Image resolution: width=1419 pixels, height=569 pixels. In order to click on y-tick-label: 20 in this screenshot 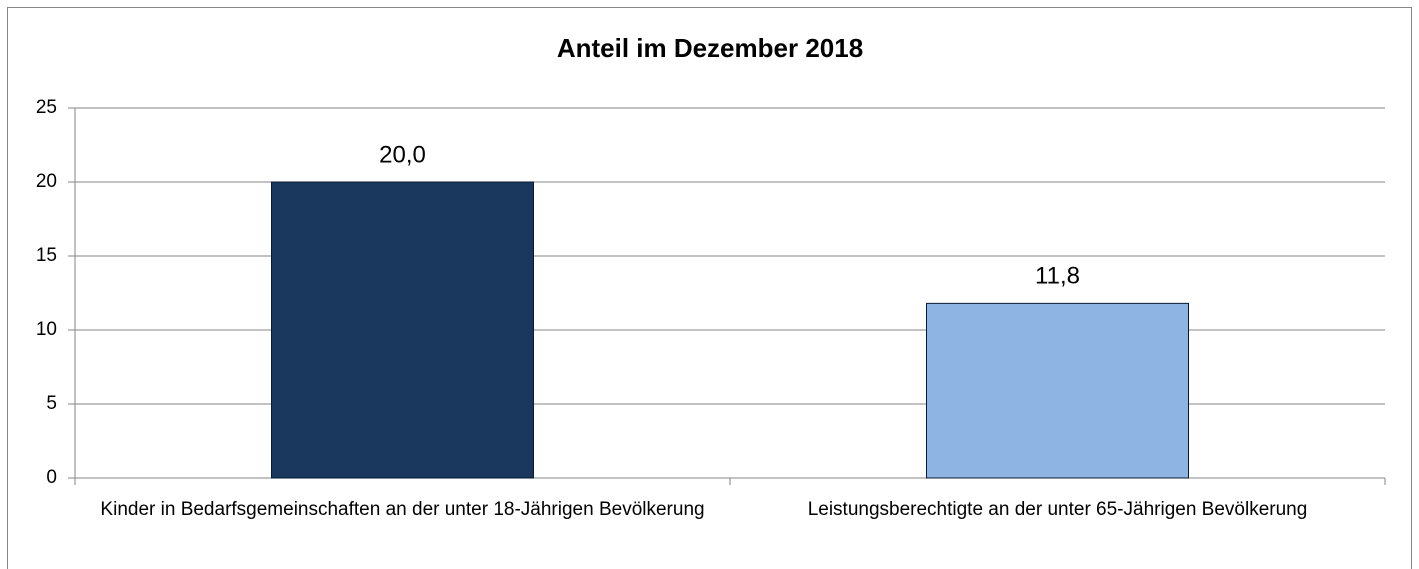, I will do `click(46, 181)`.